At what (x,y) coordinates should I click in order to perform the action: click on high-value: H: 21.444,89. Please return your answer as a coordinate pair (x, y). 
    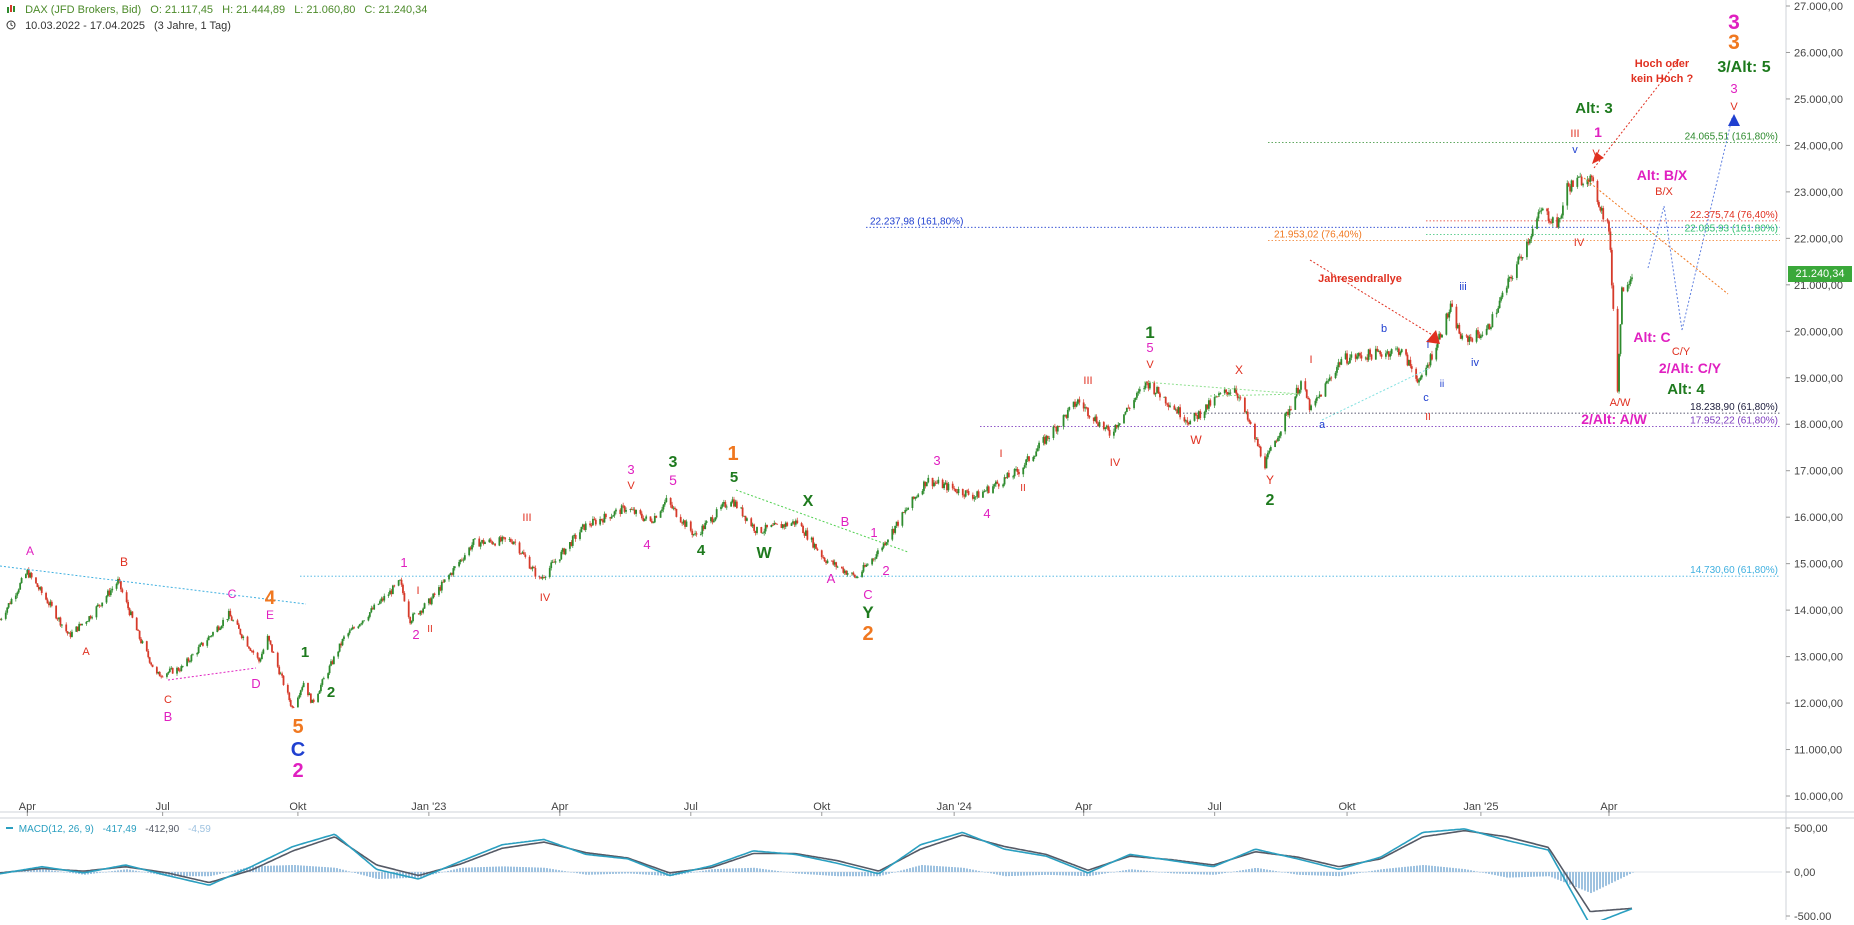
    Looking at the image, I should click on (254, 10).